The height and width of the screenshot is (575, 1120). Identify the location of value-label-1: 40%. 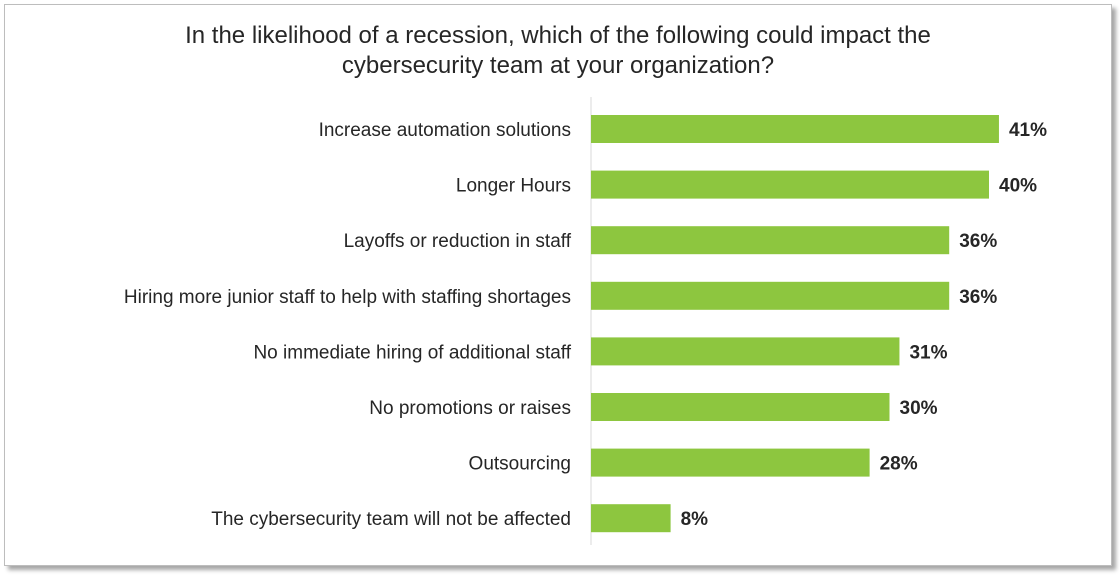
(1018, 186).